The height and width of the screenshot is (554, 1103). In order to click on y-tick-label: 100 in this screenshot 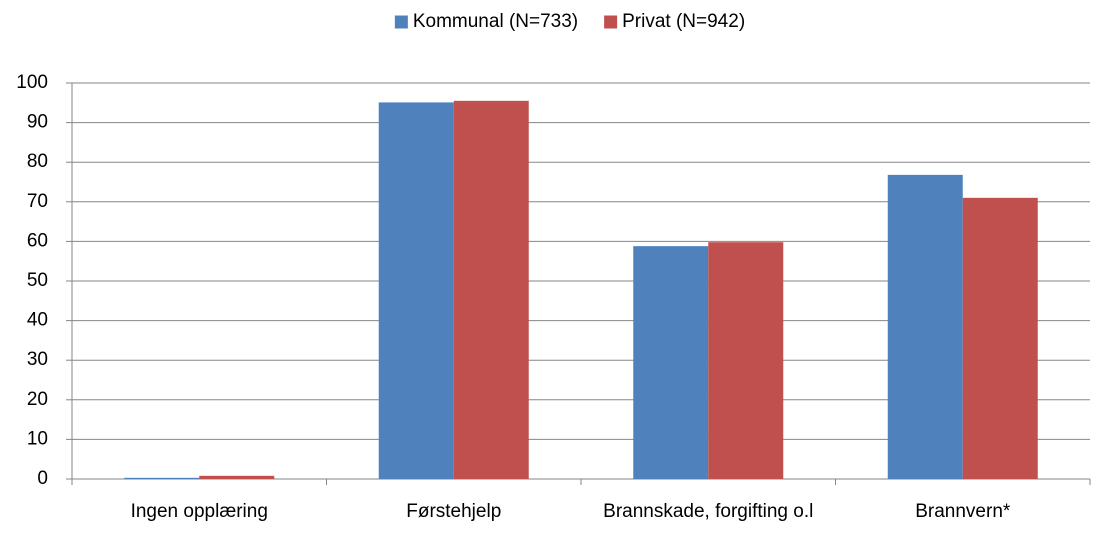, I will do `click(32, 82)`.